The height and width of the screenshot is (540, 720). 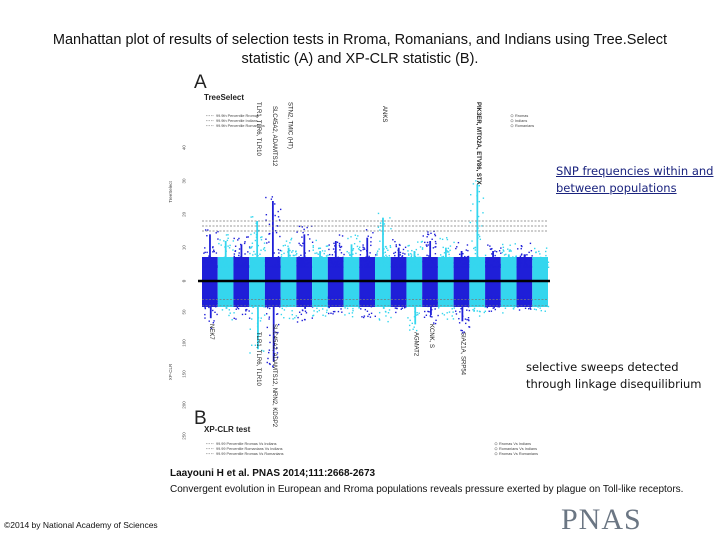 I want to click on panel-b-gene-label: TLR1, TLR6, TLR10, so click(x=258, y=359).